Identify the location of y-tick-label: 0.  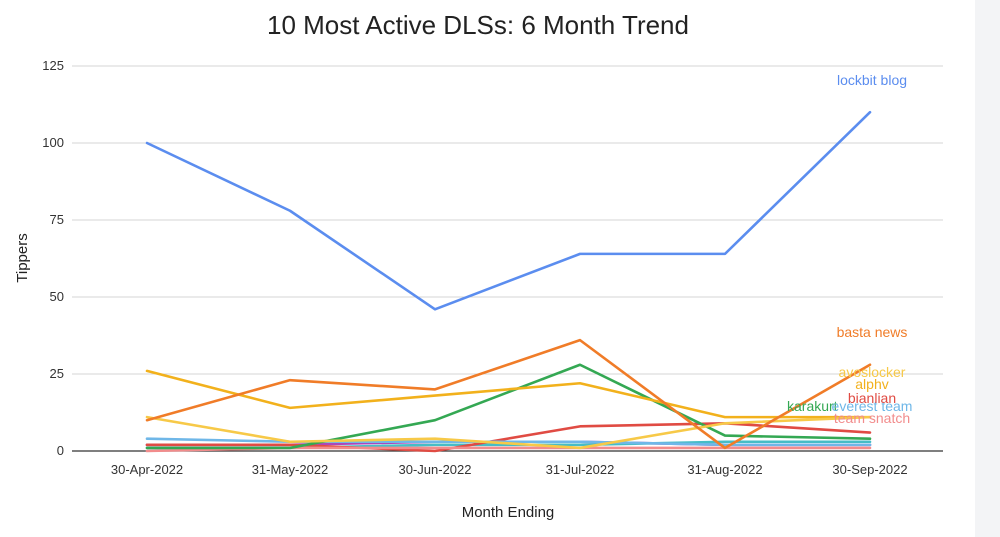
(60, 450).